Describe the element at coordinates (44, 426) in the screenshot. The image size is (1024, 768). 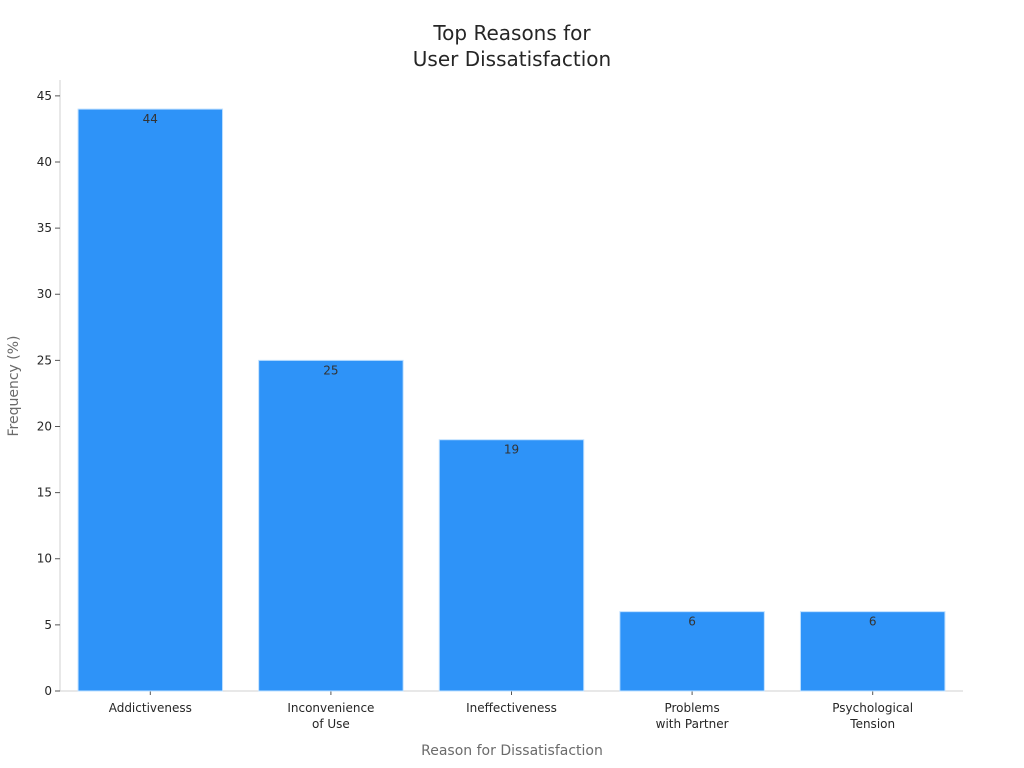
I see `y-tick-label: 20` at that location.